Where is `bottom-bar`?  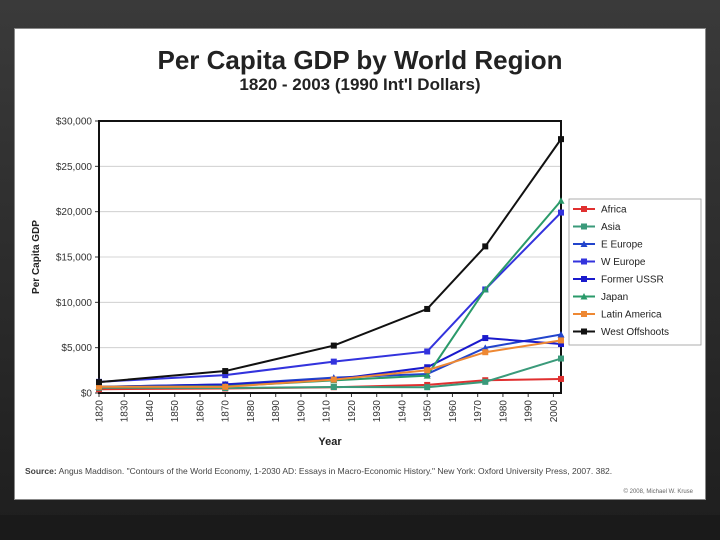
bottom-bar is located at coordinates (360, 527).